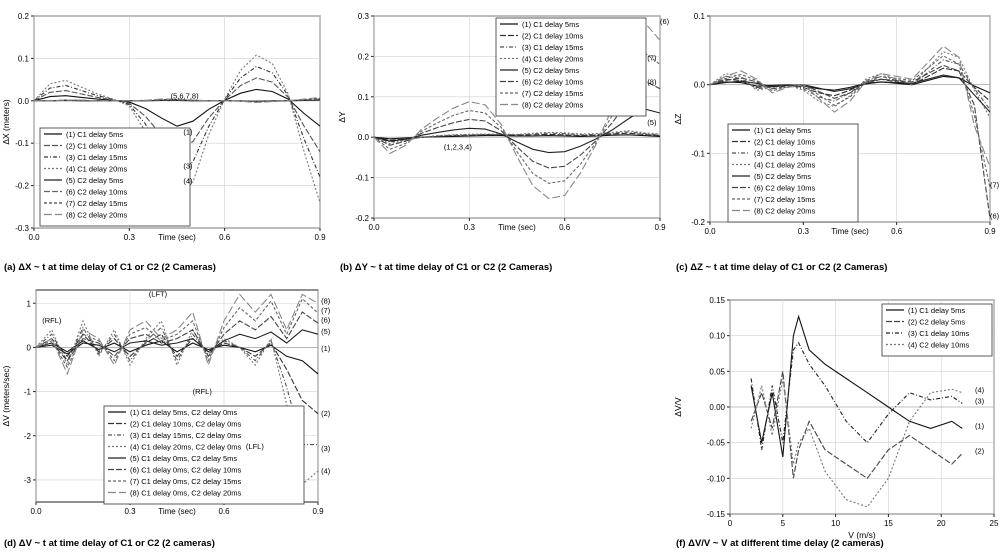  Describe the element at coordinates (185, 96) in the screenshot. I see `annotation-label: (5,6,7,8)` at that location.